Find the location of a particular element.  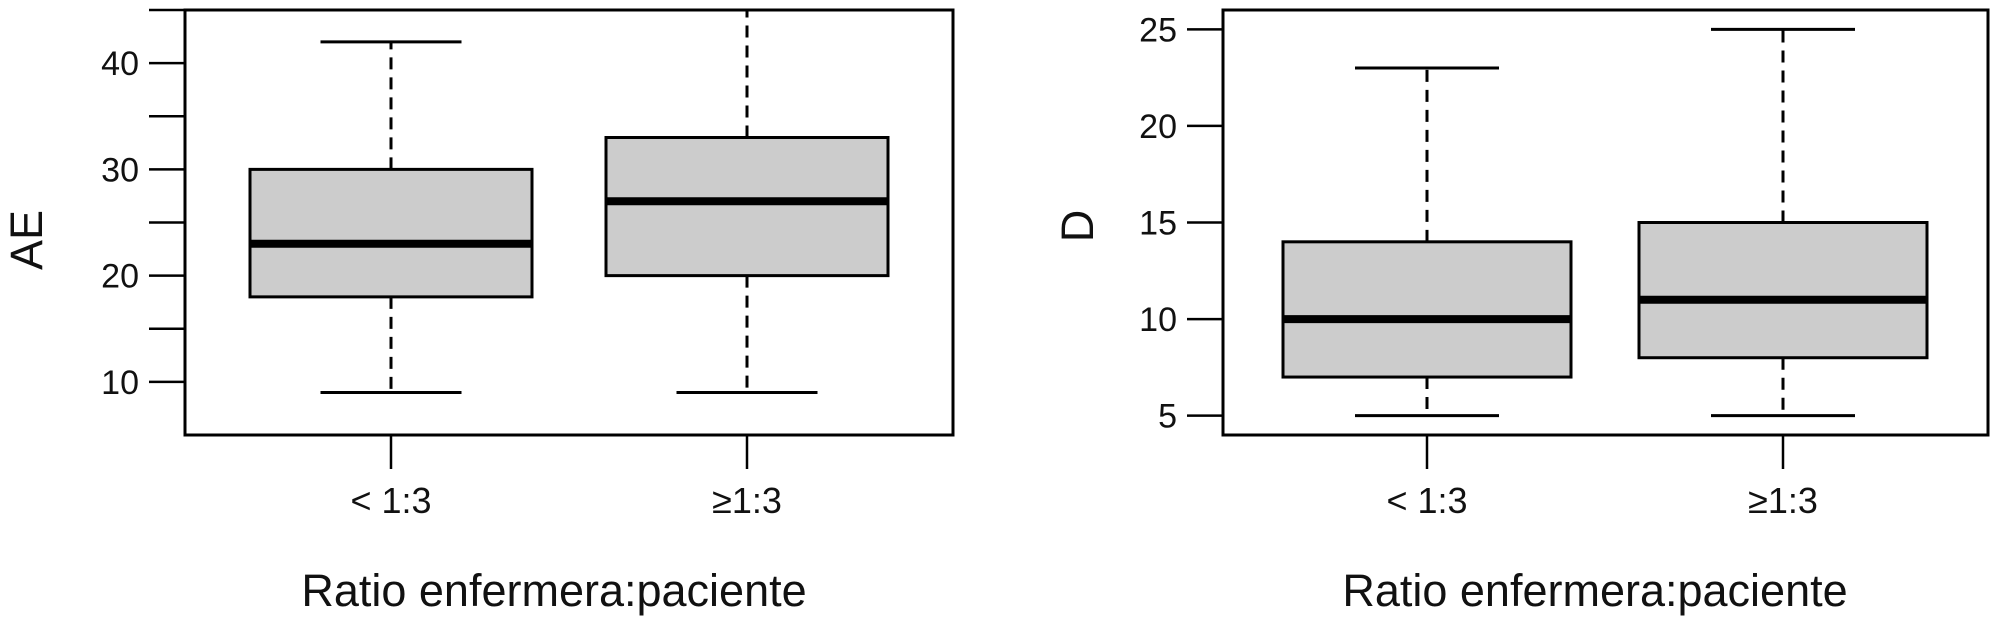

right-x-axis-title: Ratio enfermera:paciente is located at coordinates (1594, 590).